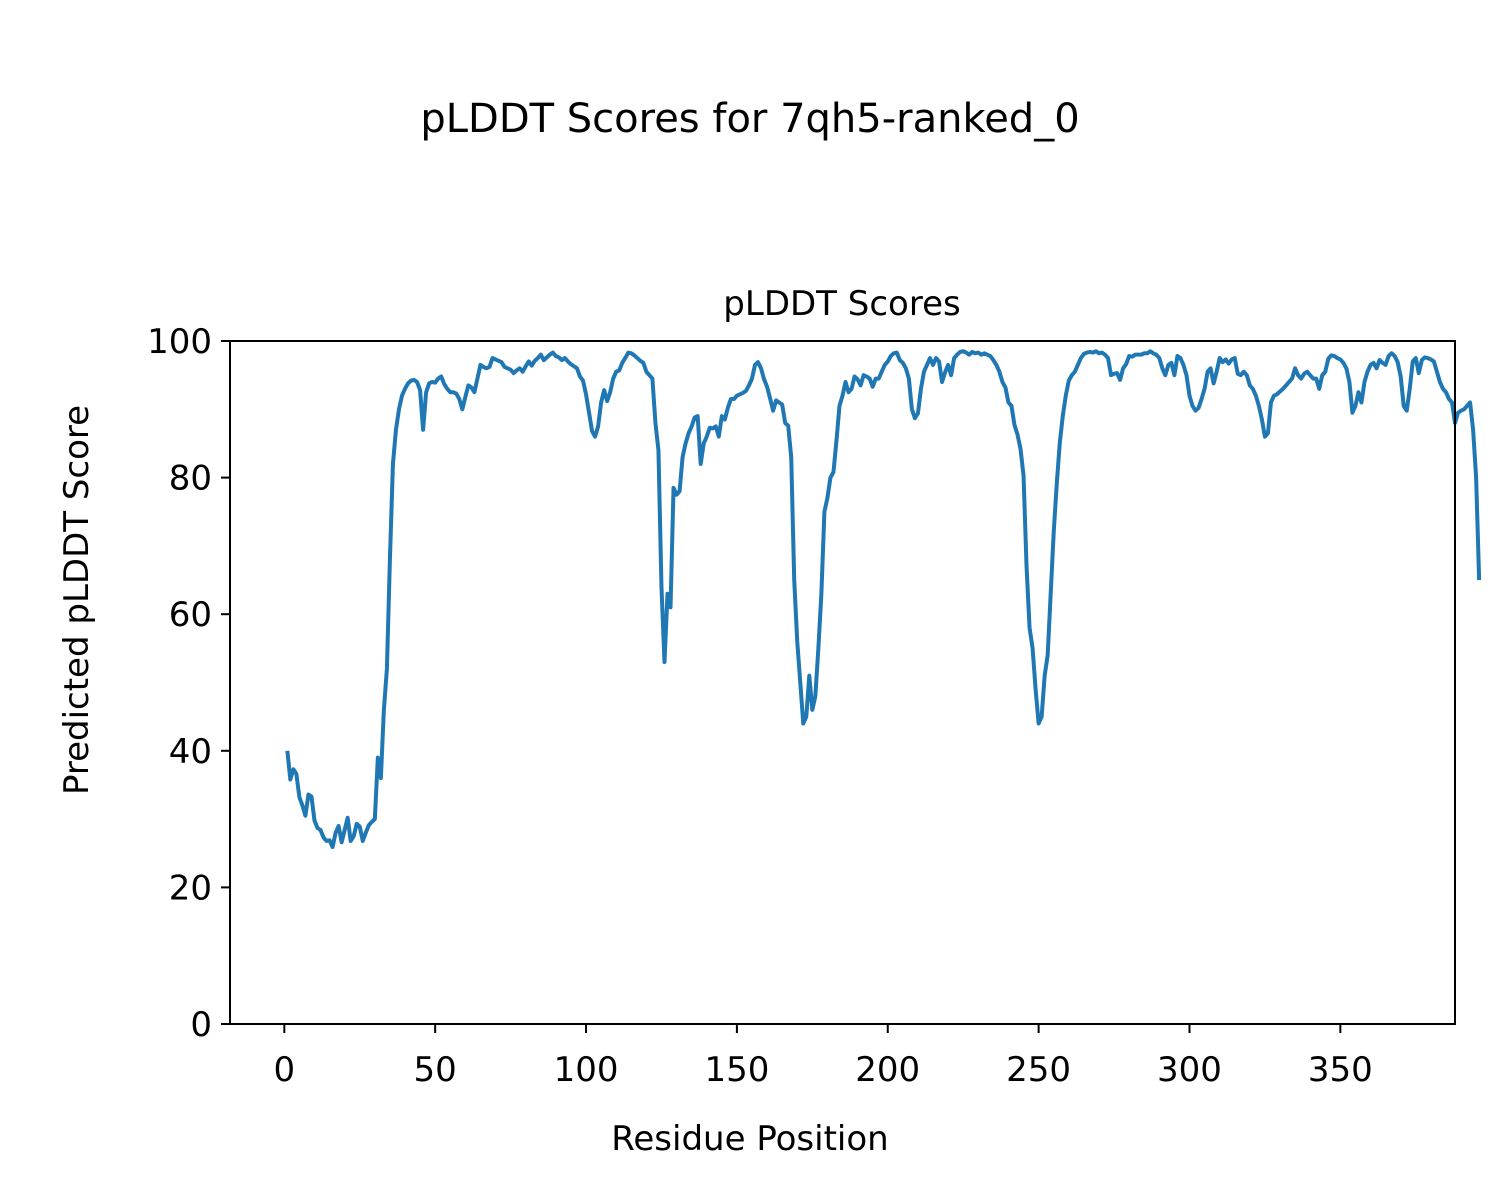  I want to click on x-tick-label: 0, so click(284, 1070).